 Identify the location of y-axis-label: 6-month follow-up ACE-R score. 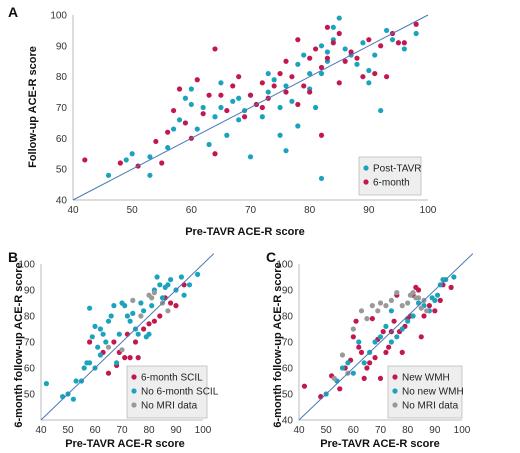
(19, 344).